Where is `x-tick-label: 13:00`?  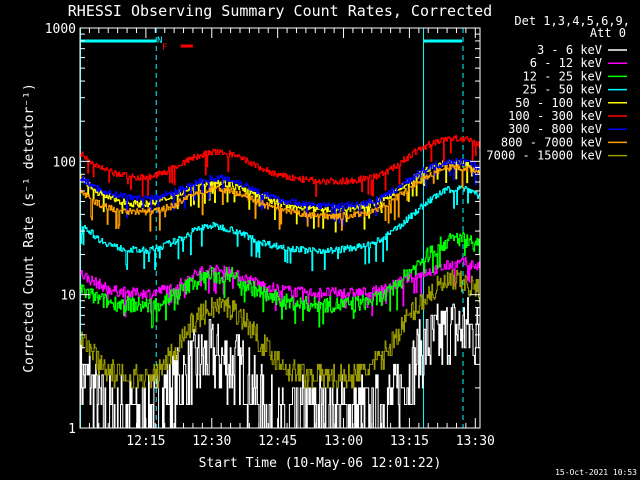
x-tick-label: 13:00 is located at coordinates (343, 441).